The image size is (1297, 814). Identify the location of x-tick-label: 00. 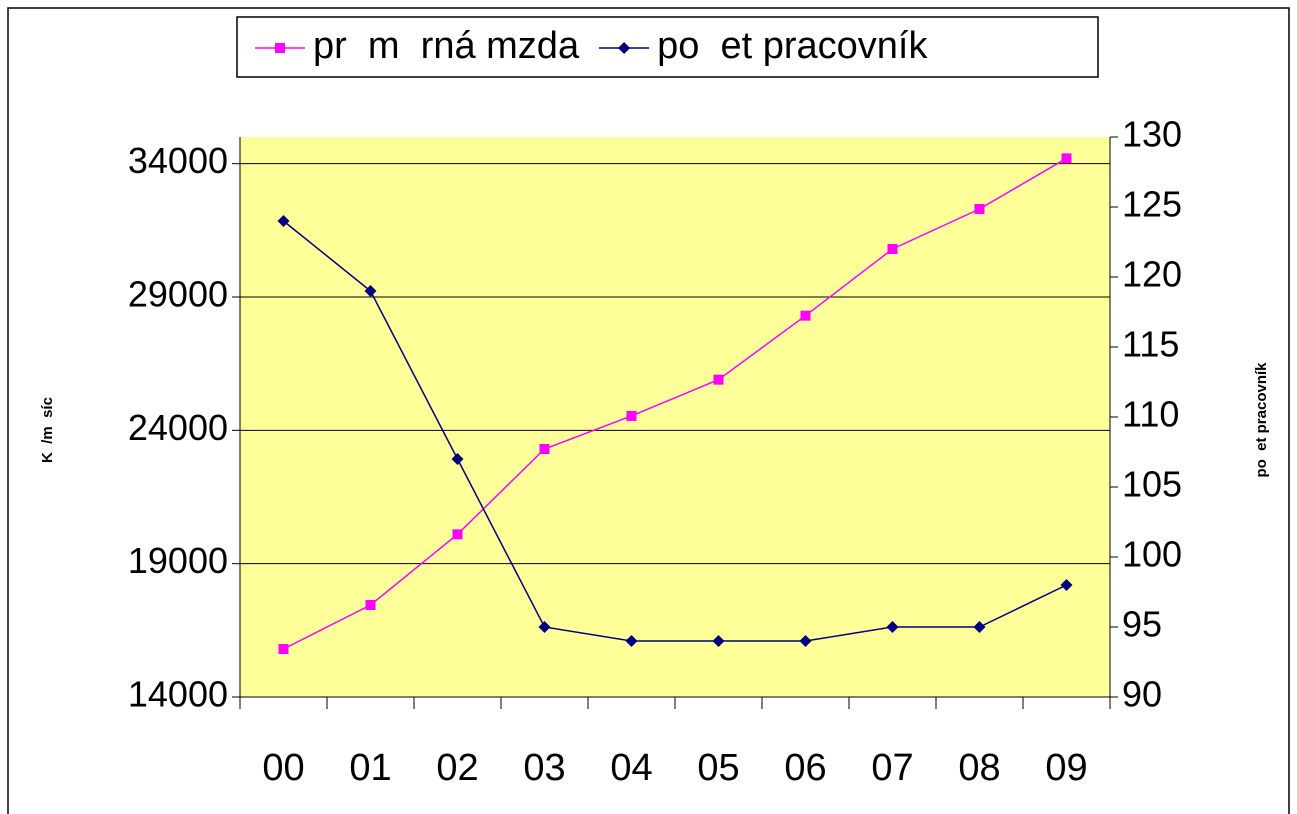
(283, 768).